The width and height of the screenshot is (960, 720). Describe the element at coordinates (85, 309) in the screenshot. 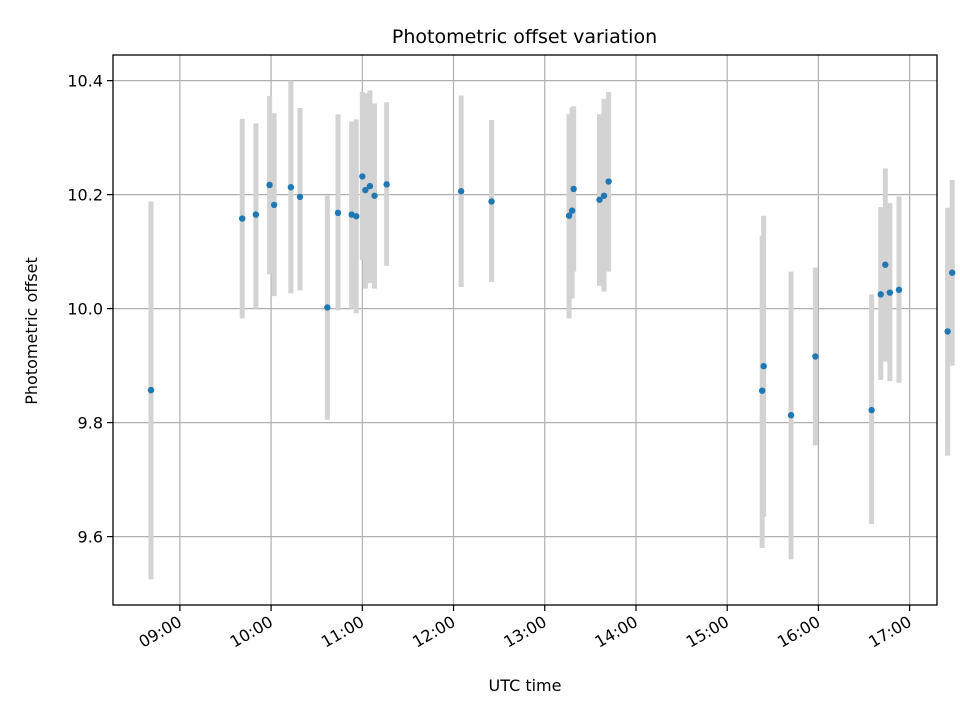

I see `y-tick-label: 10.0` at that location.